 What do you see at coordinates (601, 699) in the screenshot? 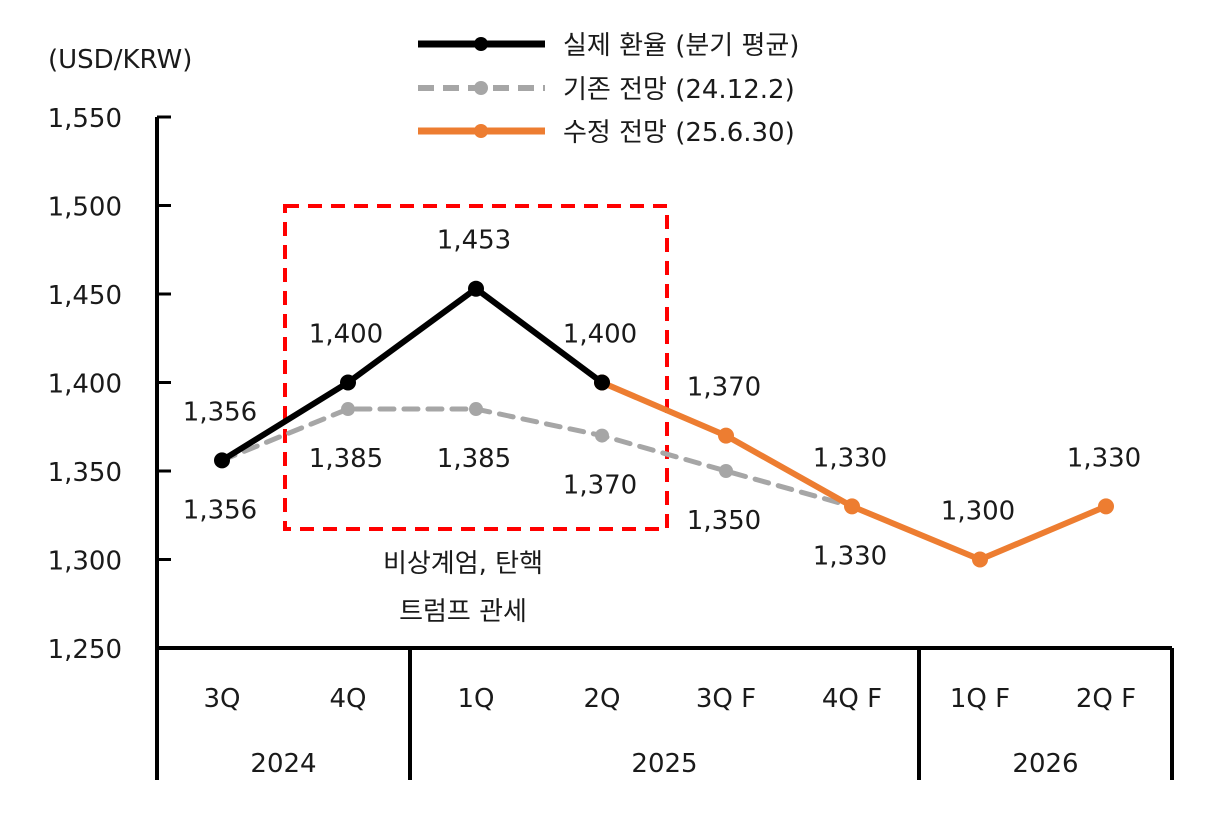
I see `x-category-label: 2Q` at bounding box center [601, 699].